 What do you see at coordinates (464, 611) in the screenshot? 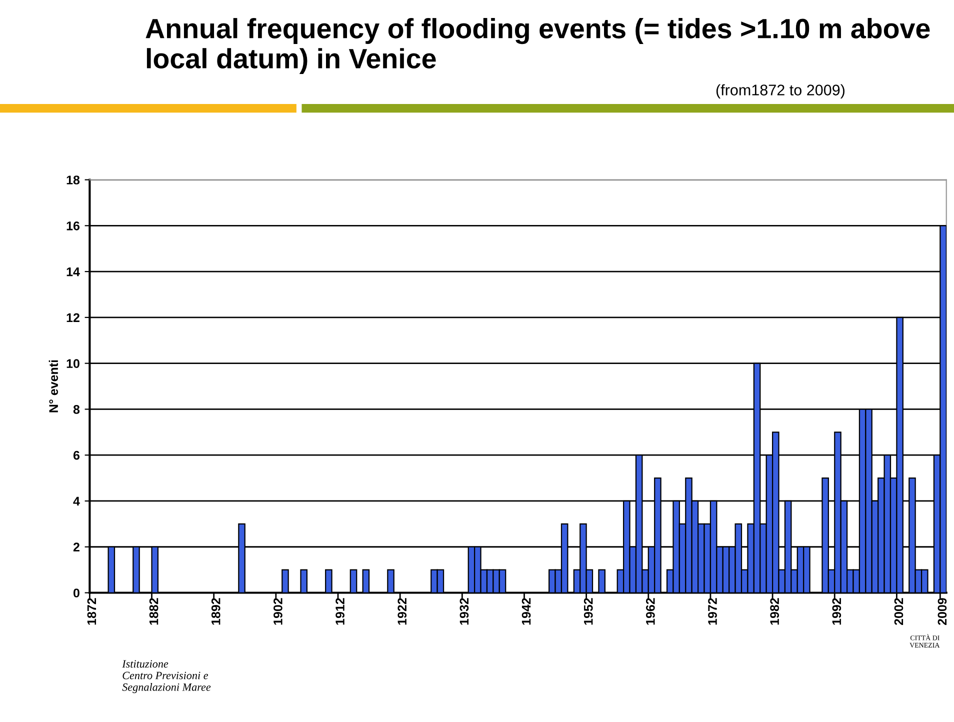
I see `x-tick-label: 1932` at bounding box center [464, 611].